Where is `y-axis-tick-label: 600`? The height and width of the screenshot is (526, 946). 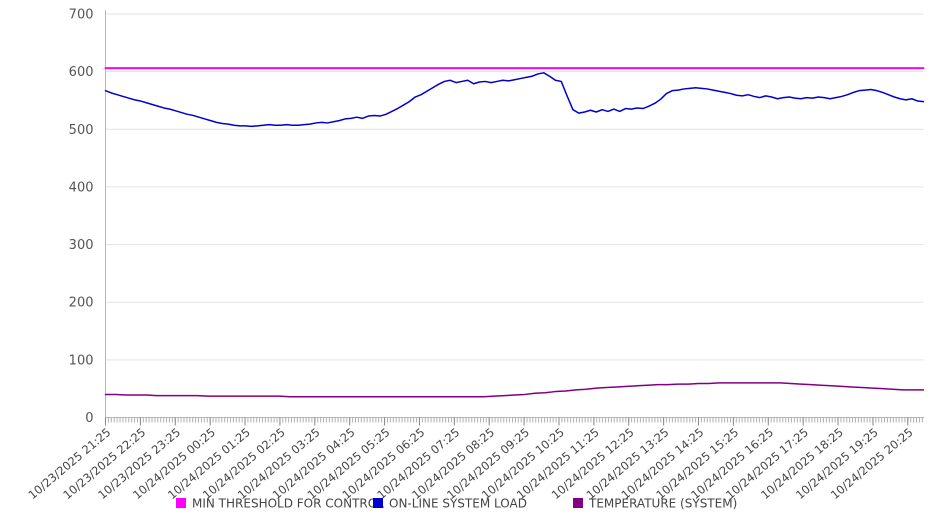
y-axis-tick-label: 600 is located at coordinates (81, 72).